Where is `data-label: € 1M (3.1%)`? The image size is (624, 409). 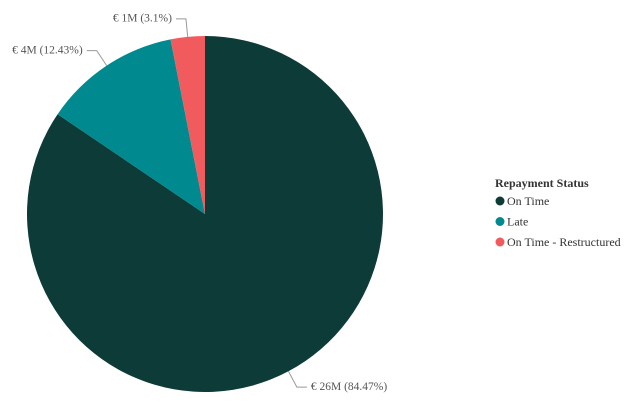
data-label: € 1M (3.1%) is located at coordinates (142, 19).